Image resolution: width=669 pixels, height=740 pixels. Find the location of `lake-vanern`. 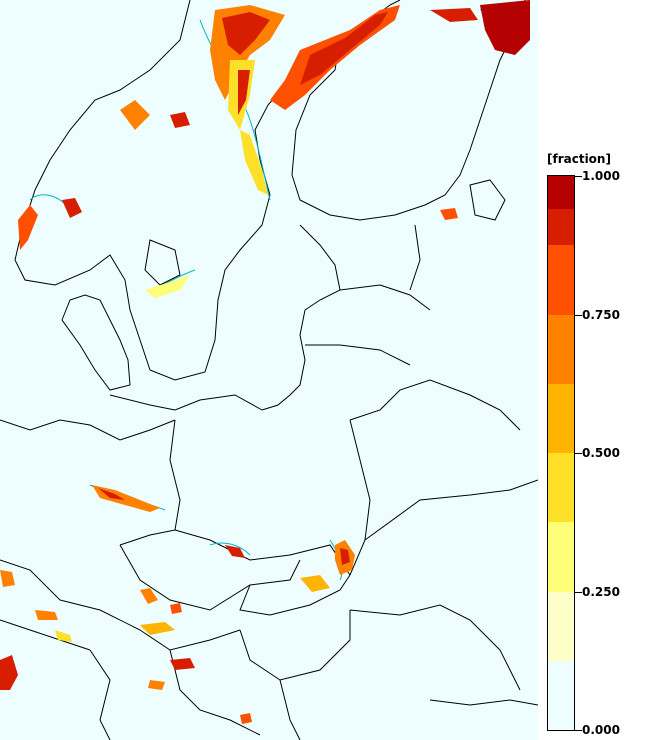

lake-vanern is located at coordinates (162, 262).